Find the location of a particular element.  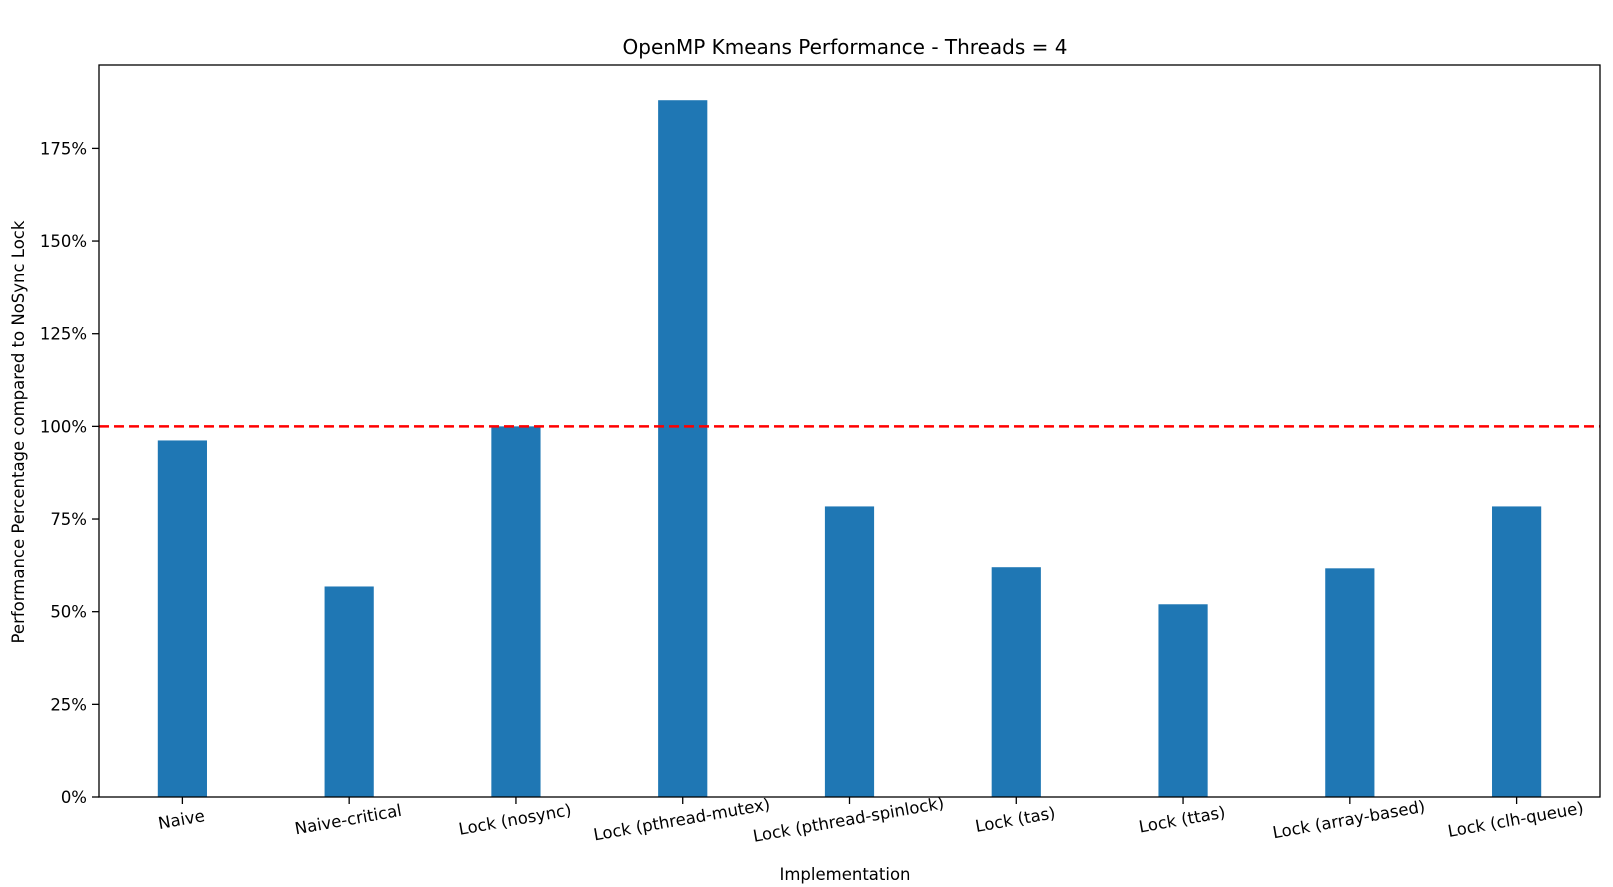

x-tick-label: Lock (nosync) is located at coordinates (515, 819).